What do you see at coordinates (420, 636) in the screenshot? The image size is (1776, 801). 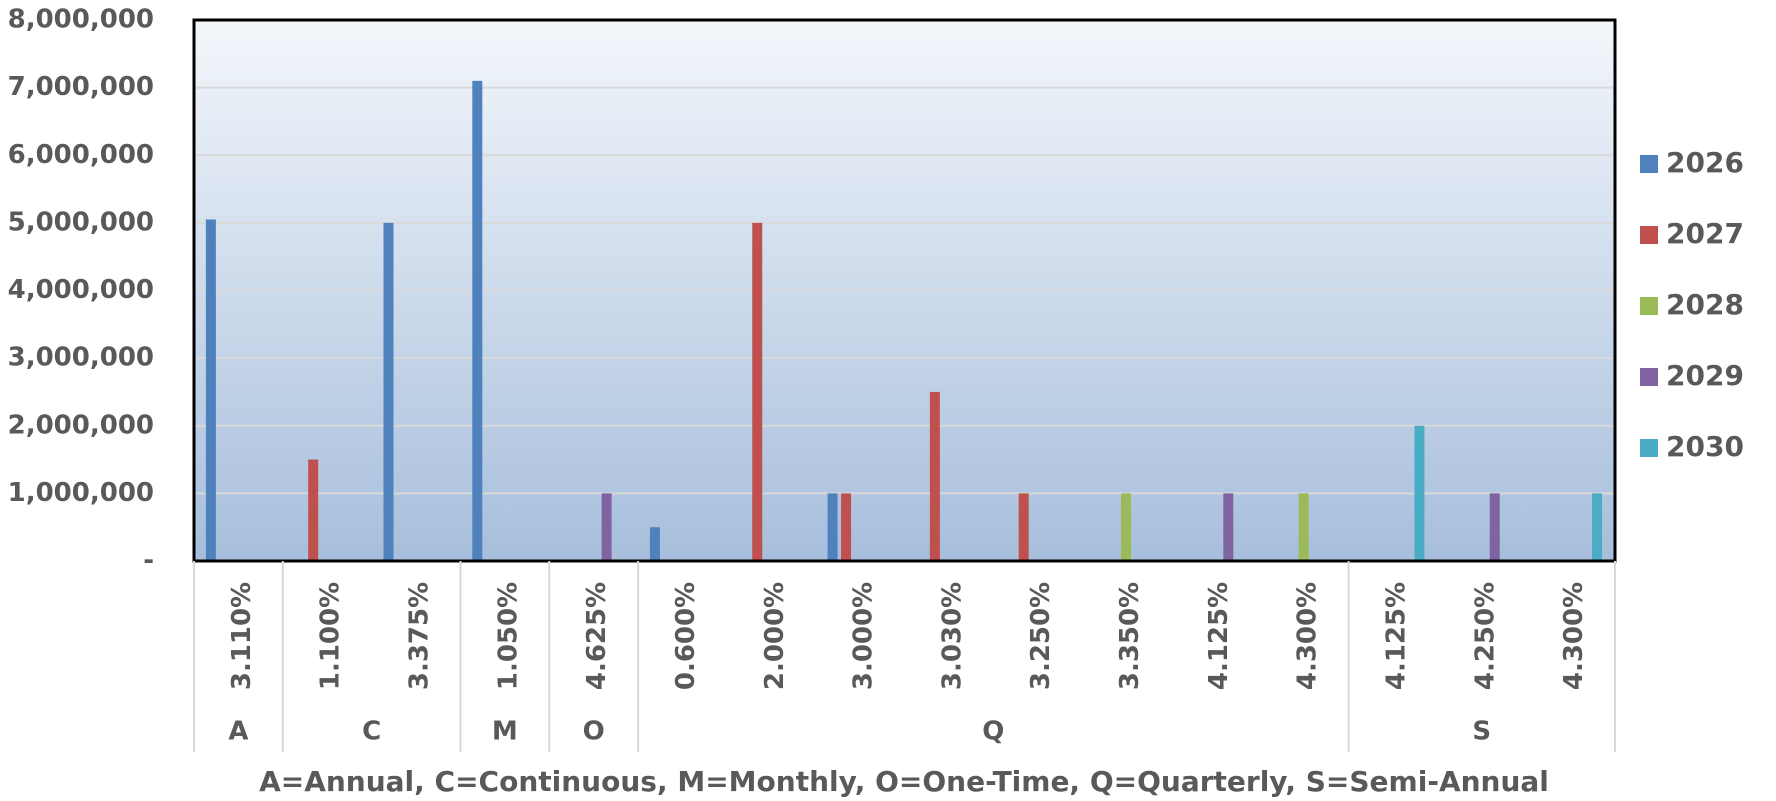 I see `x-tick-label: 3.375%` at bounding box center [420, 636].